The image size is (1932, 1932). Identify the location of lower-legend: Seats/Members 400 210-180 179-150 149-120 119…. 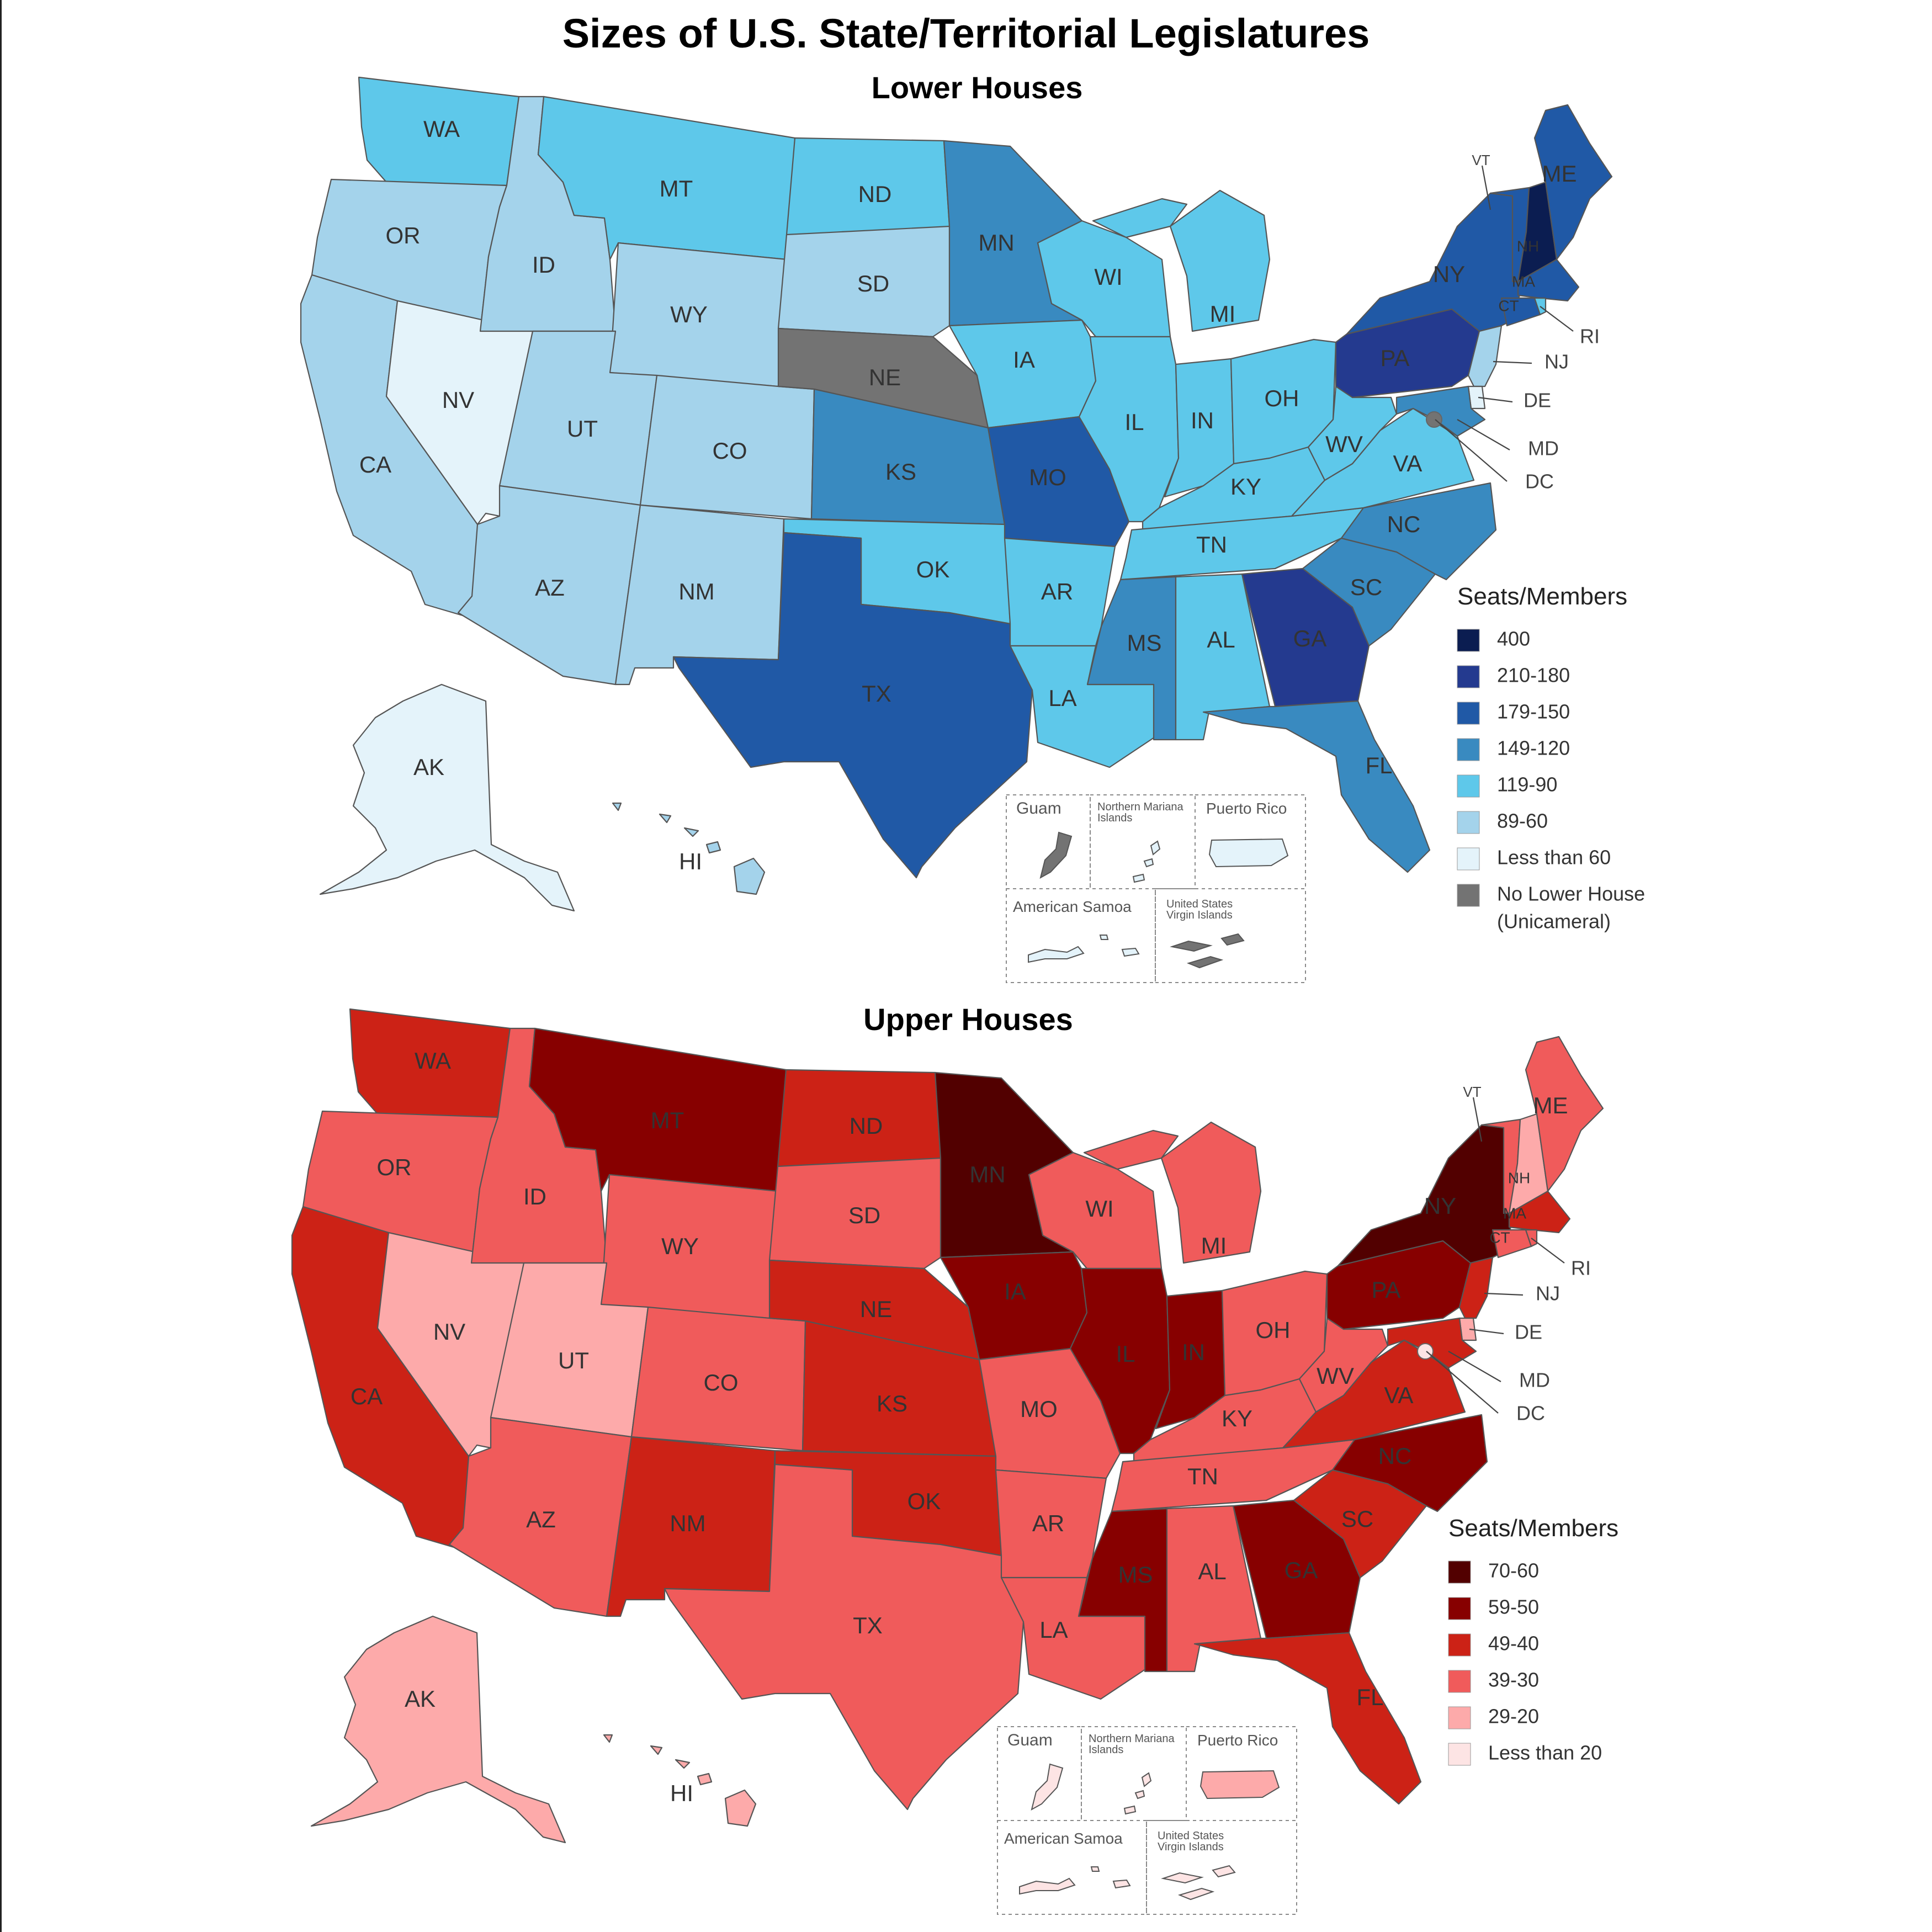
(1551, 758).